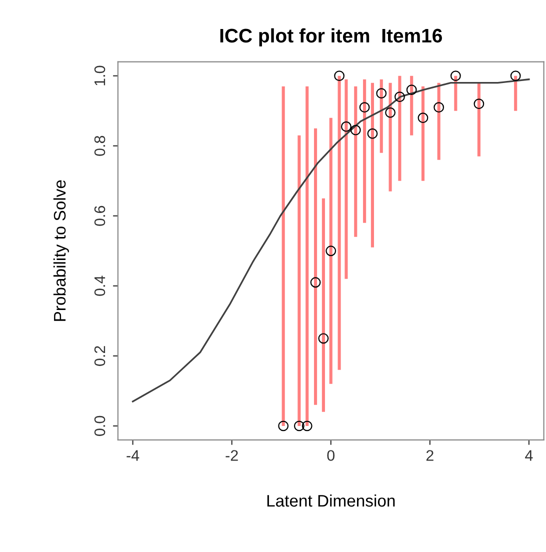  Describe the element at coordinates (100, 146) in the screenshot. I see `y-tick-label: 0.8` at that location.